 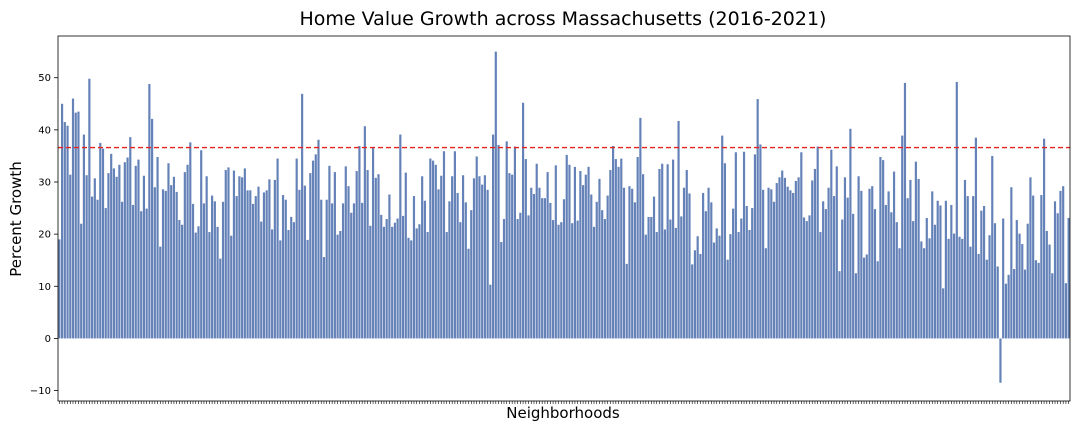 What do you see at coordinates (44, 183) in the screenshot?
I see `y-tick-label: 30` at bounding box center [44, 183].